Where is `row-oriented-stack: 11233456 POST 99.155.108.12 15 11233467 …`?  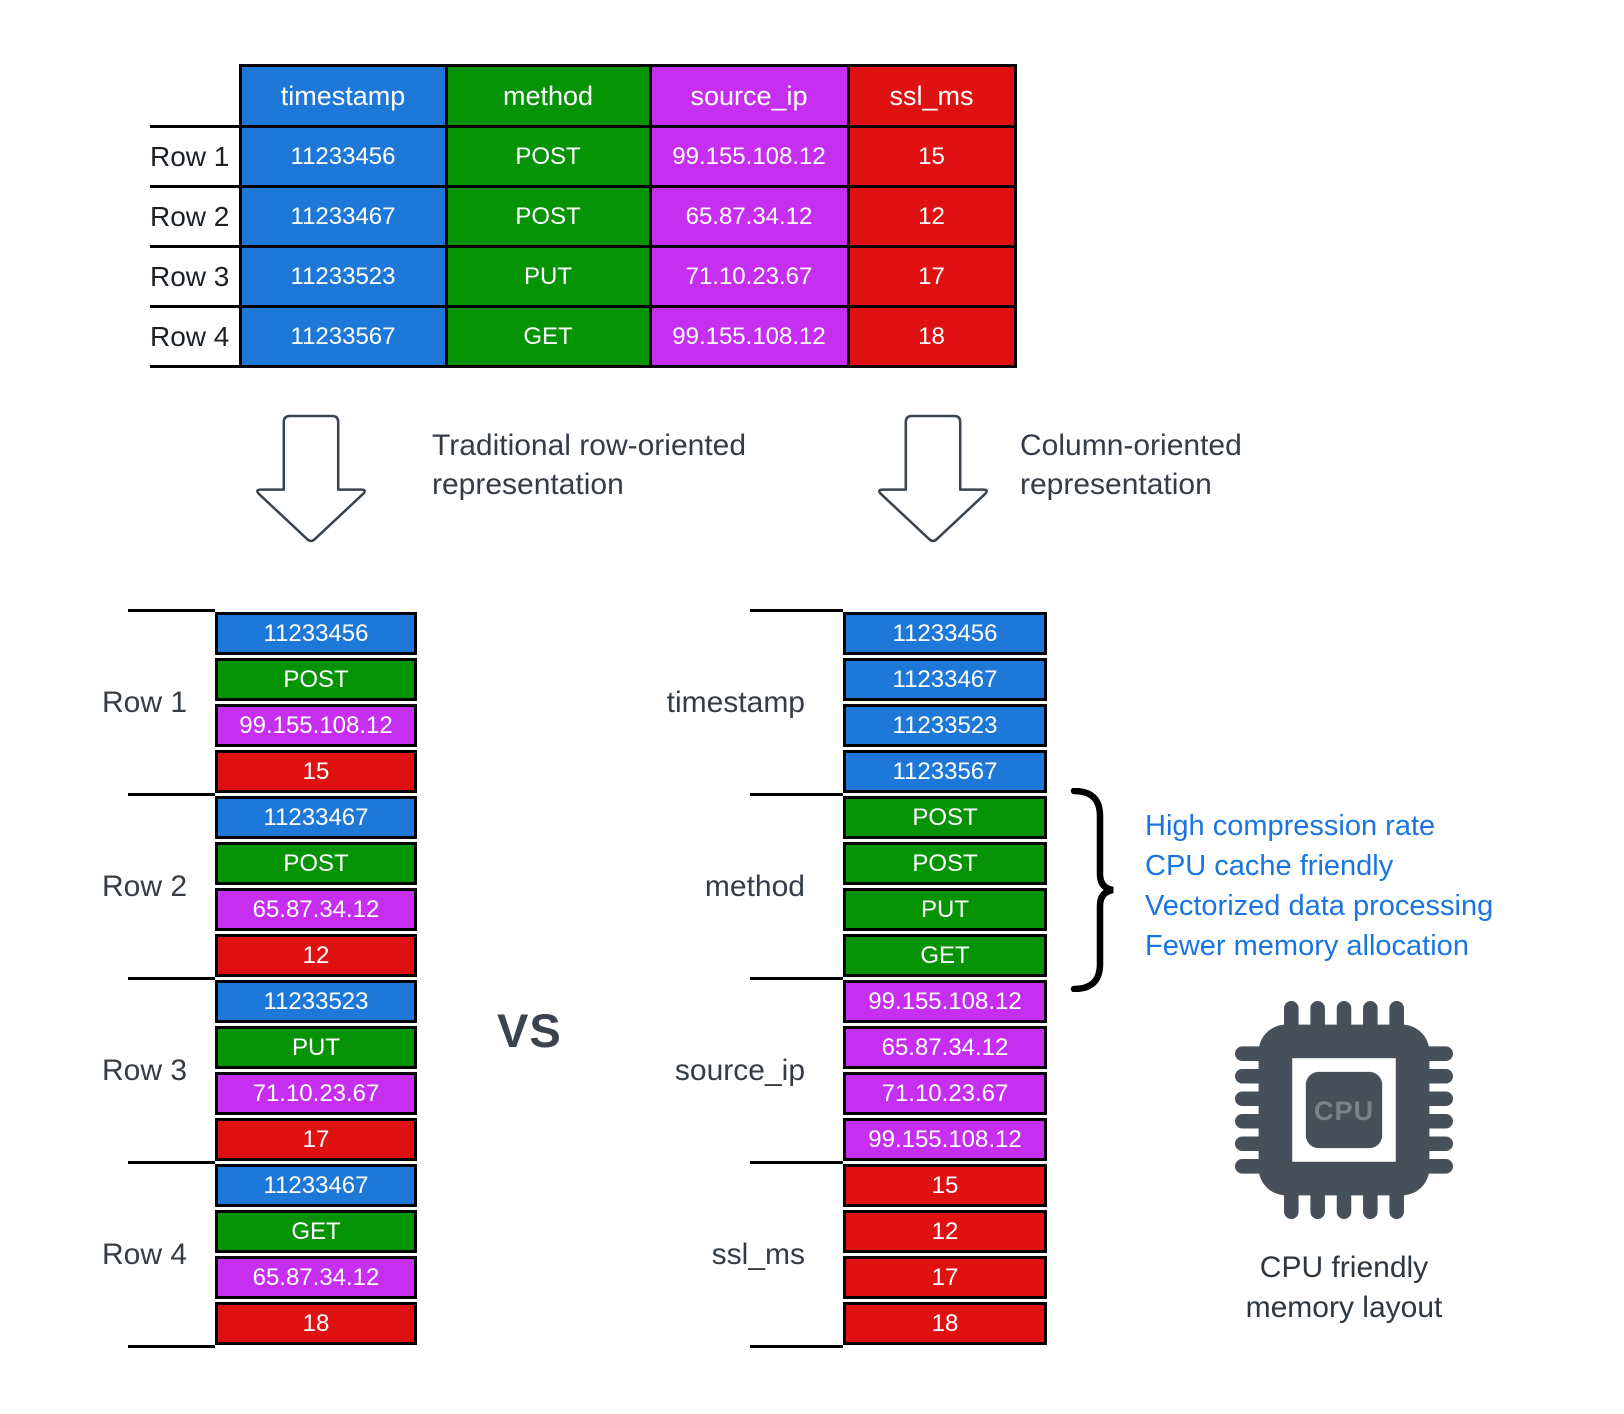
row-oriented-stack: 11233456 POST 99.155.108.12 15 11233467 … is located at coordinates (316, 980).